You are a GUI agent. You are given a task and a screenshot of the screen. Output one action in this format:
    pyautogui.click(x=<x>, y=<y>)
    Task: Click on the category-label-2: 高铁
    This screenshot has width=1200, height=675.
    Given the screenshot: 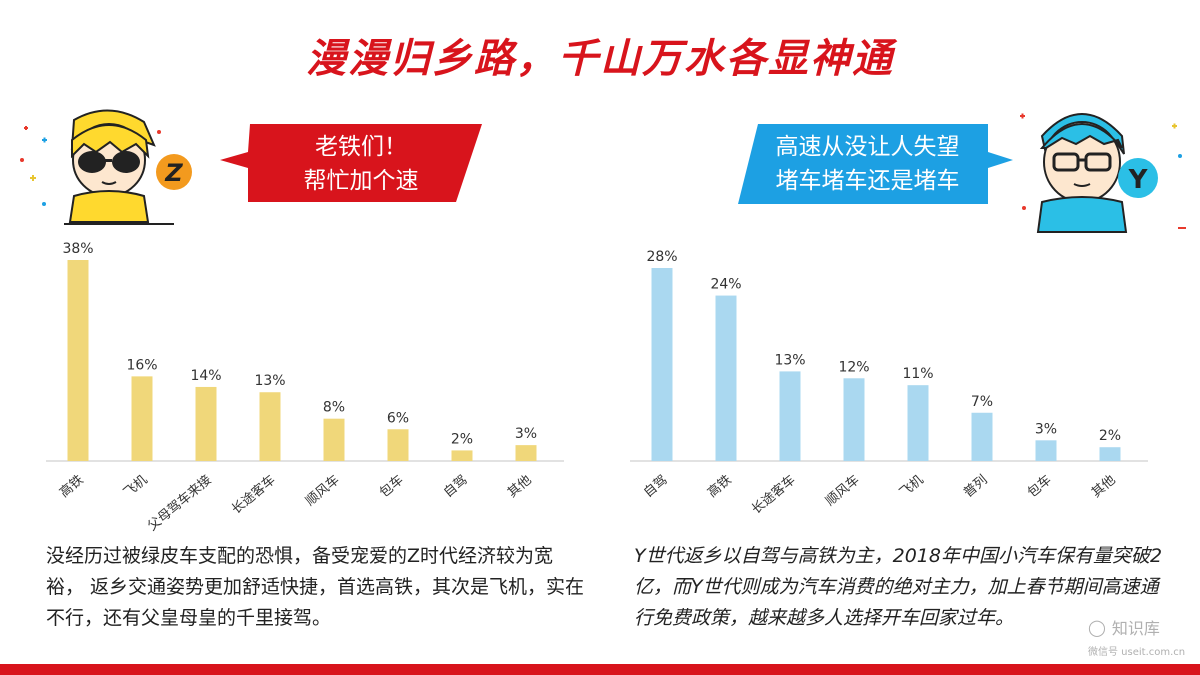 What is the action you would take?
    pyautogui.click(x=719, y=486)
    